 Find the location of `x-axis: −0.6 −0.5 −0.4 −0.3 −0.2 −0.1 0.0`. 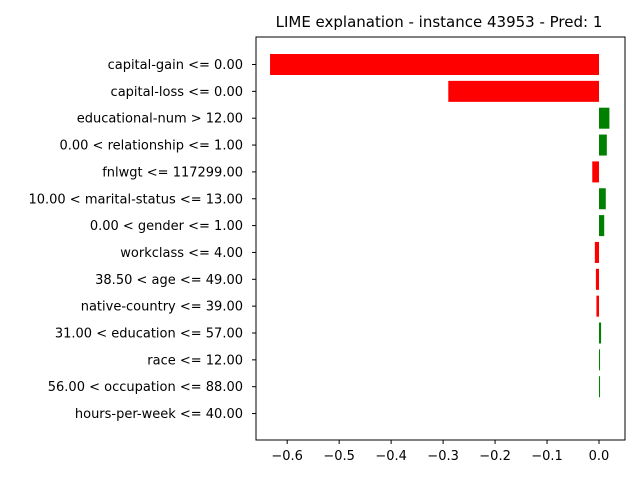

x-axis: −0.6 −0.5 −0.4 −0.3 −0.2 −0.1 0.0 is located at coordinates (440, 452).